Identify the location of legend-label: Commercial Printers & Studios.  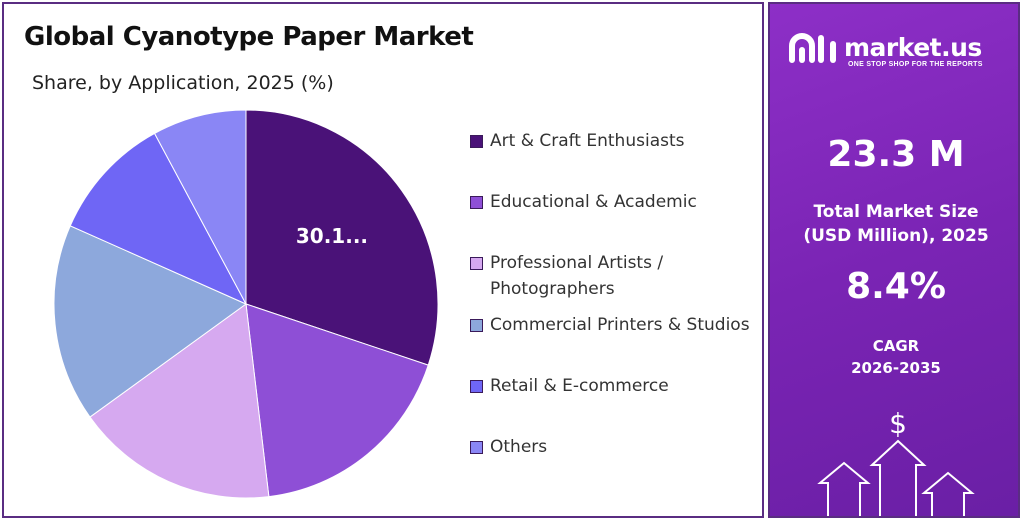
(620, 325).